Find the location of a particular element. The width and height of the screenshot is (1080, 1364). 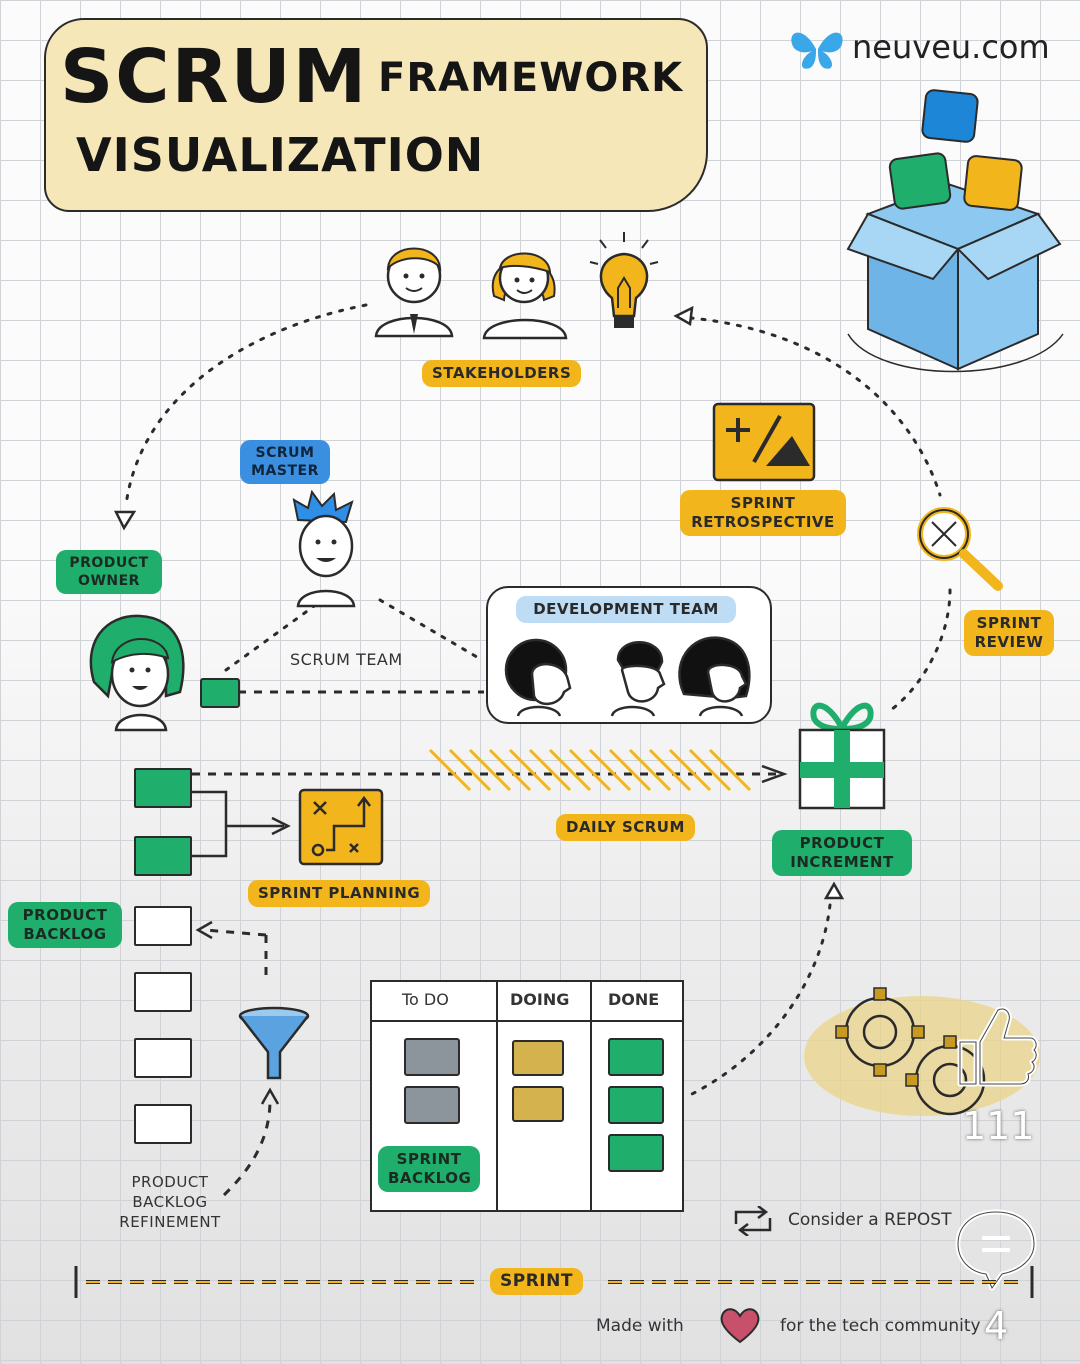

board-column-doing is located at coordinates (544, 1096).